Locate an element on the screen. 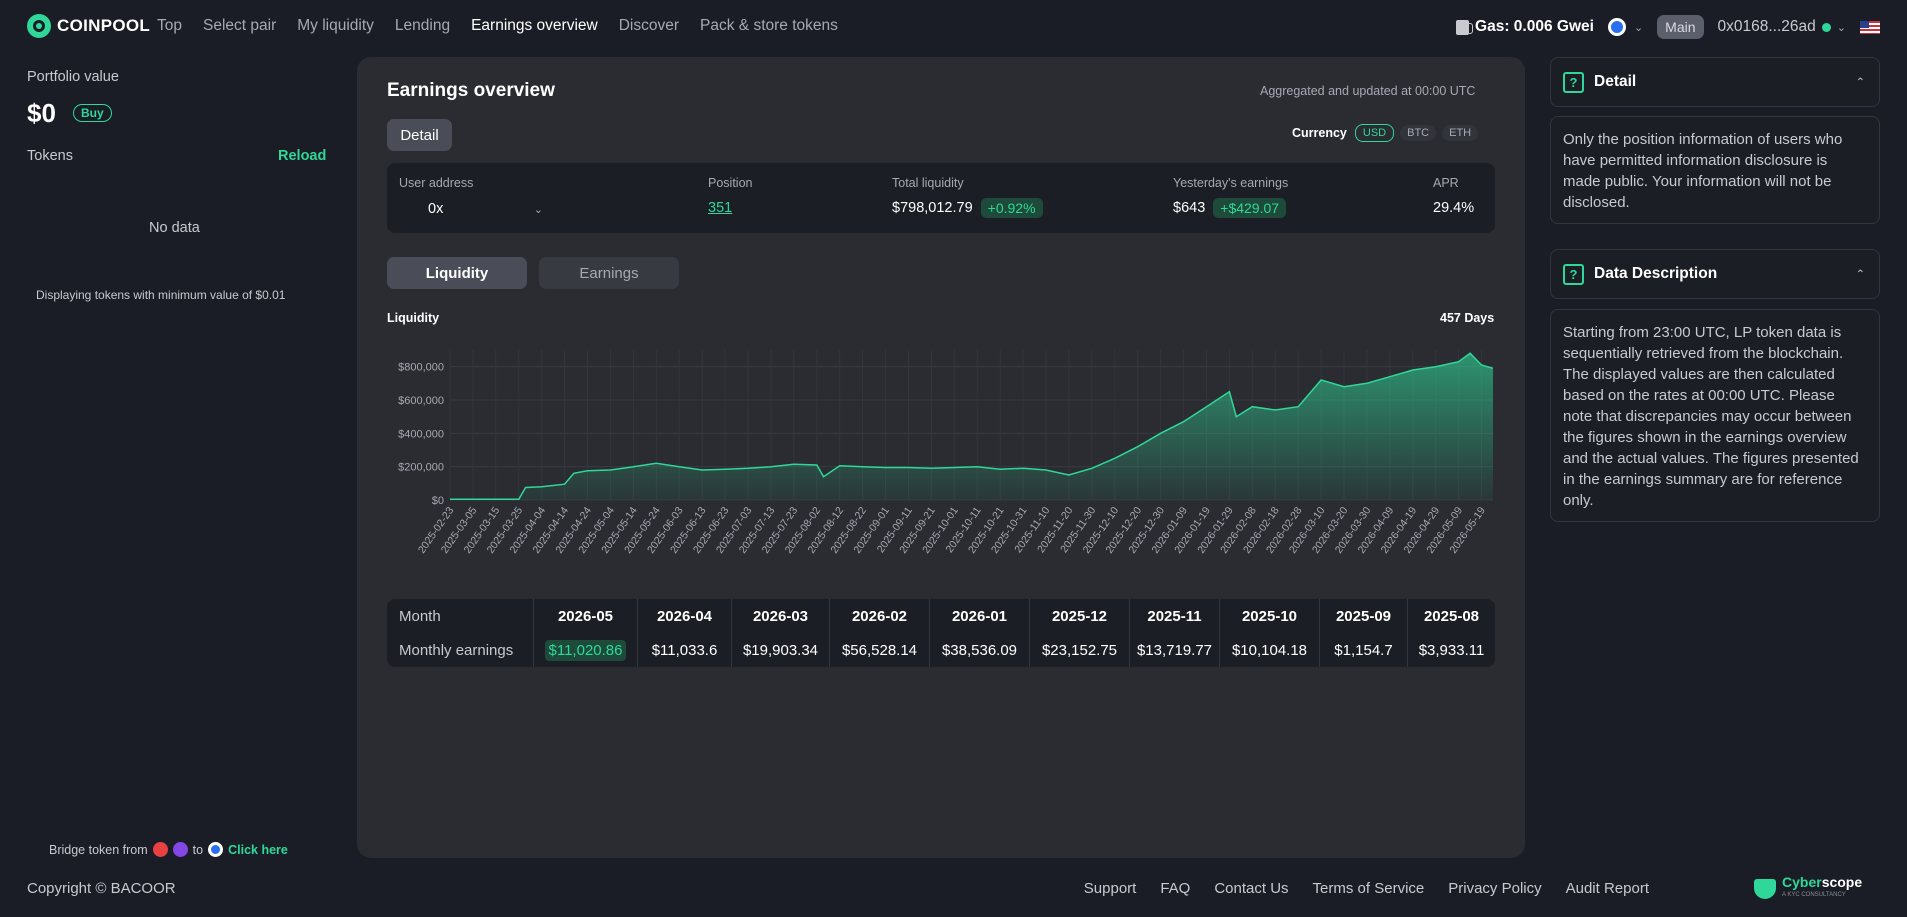  avalanche-icon is located at coordinates (160, 849).